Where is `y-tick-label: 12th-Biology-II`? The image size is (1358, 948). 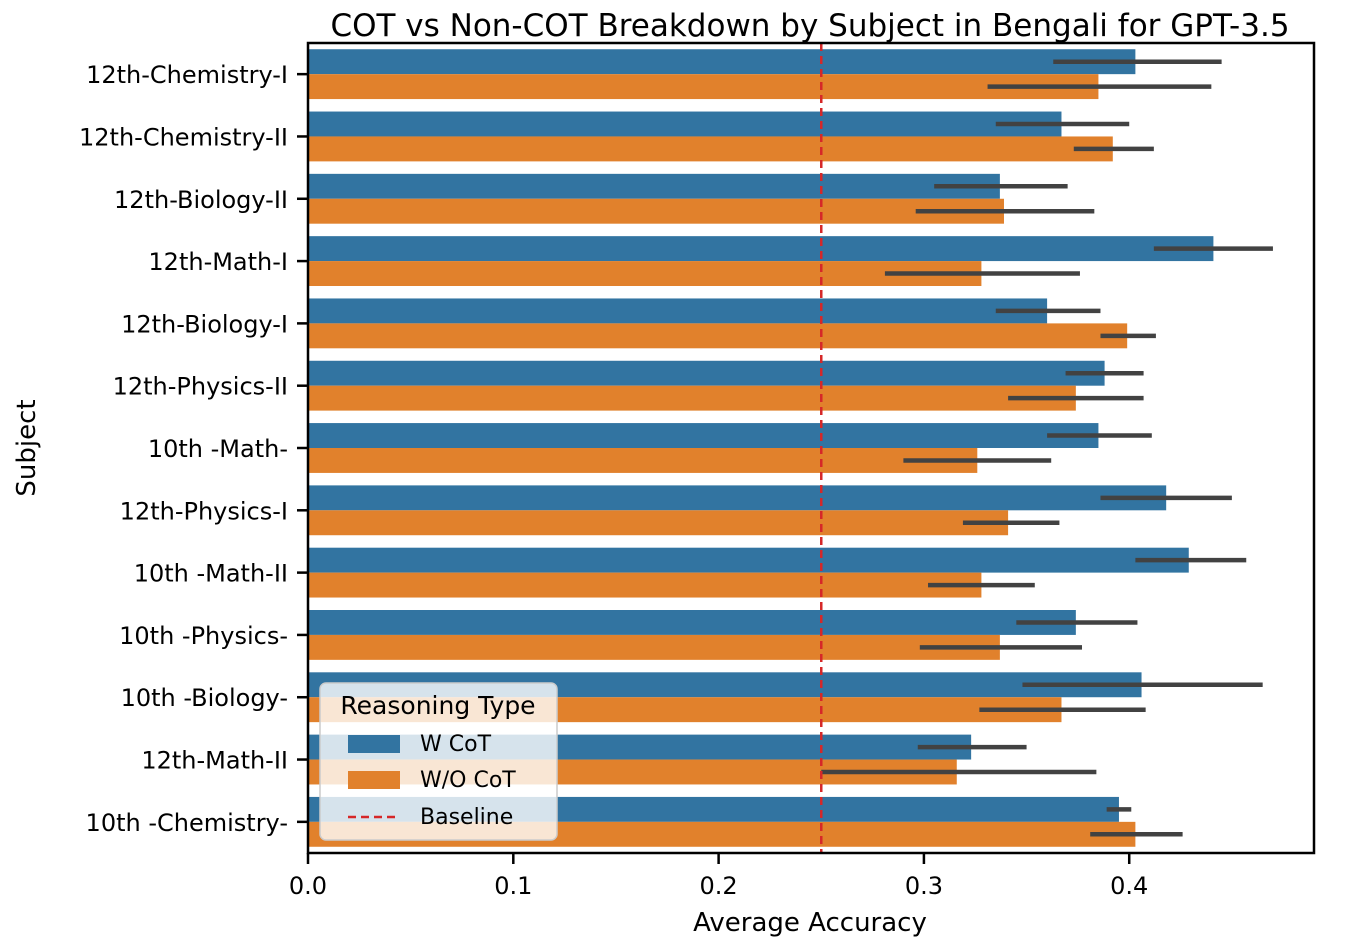
y-tick-label: 12th-Biology-II is located at coordinates (201, 200).